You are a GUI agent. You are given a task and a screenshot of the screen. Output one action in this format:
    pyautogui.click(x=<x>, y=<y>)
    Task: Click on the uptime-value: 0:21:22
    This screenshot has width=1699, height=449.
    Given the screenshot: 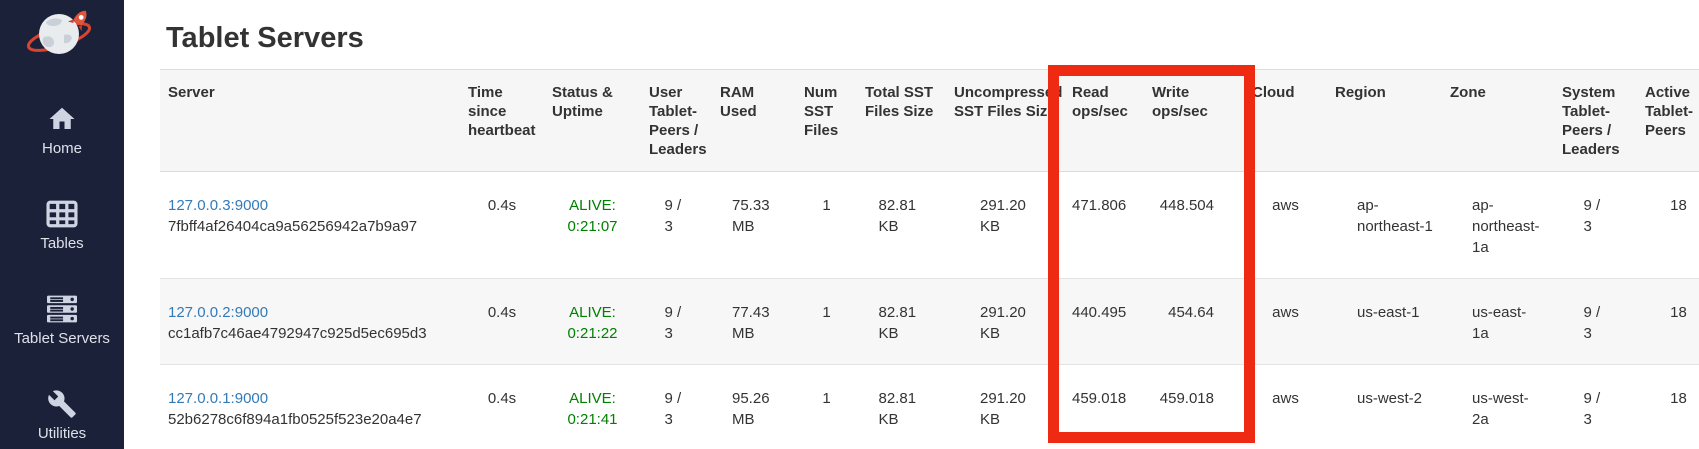 What is the action you would take?
    pyautogui.click(x=592, y=333)
    